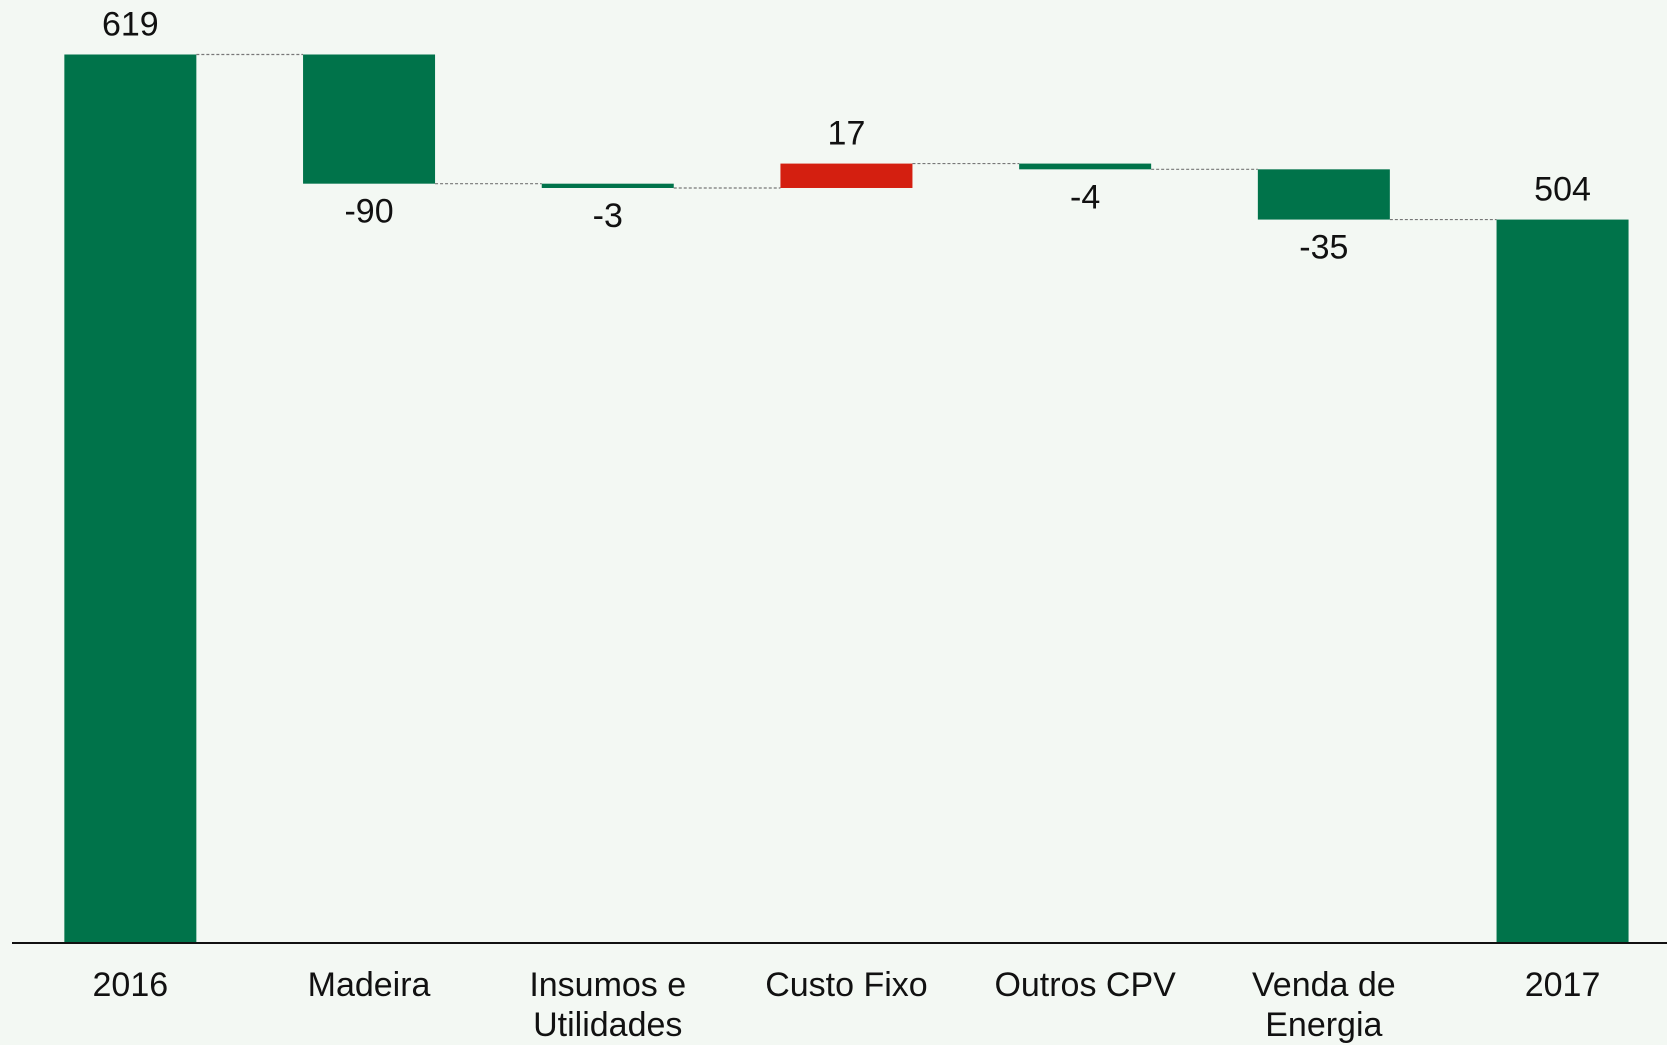 This screenshot has width=1667, height=1045. Describe the element at coordinates (1562, 985) in the screenshot. I see `x-tick-label: 2017` at that location.